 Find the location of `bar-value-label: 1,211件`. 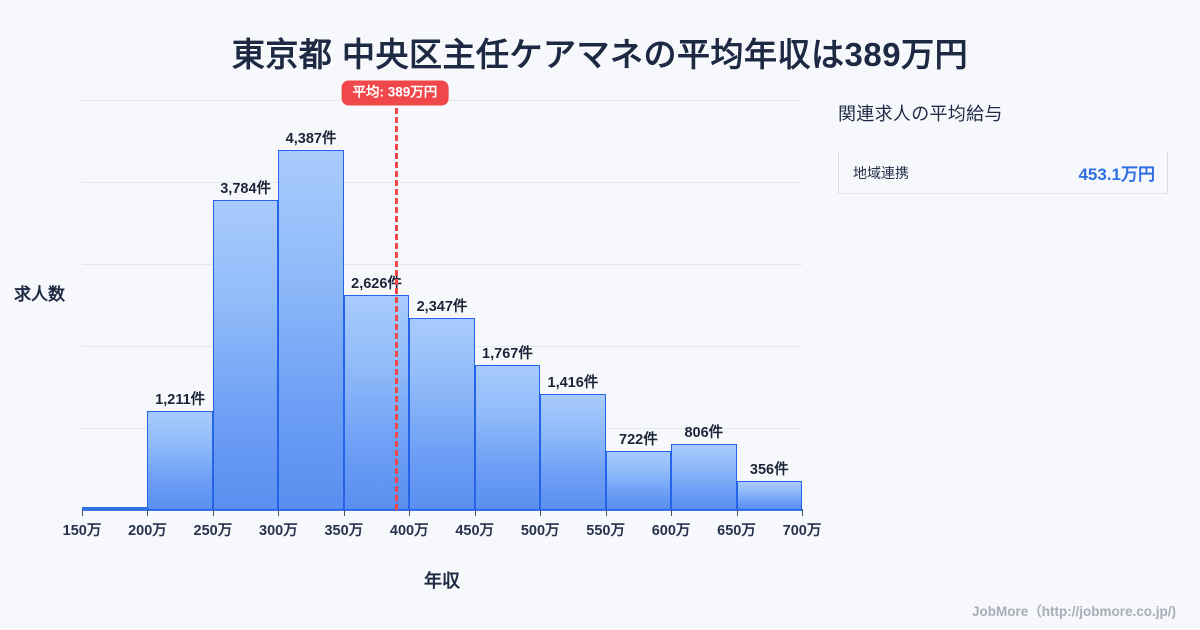

bar-value-label: 1,211件 is located at coordinates (180, 399).